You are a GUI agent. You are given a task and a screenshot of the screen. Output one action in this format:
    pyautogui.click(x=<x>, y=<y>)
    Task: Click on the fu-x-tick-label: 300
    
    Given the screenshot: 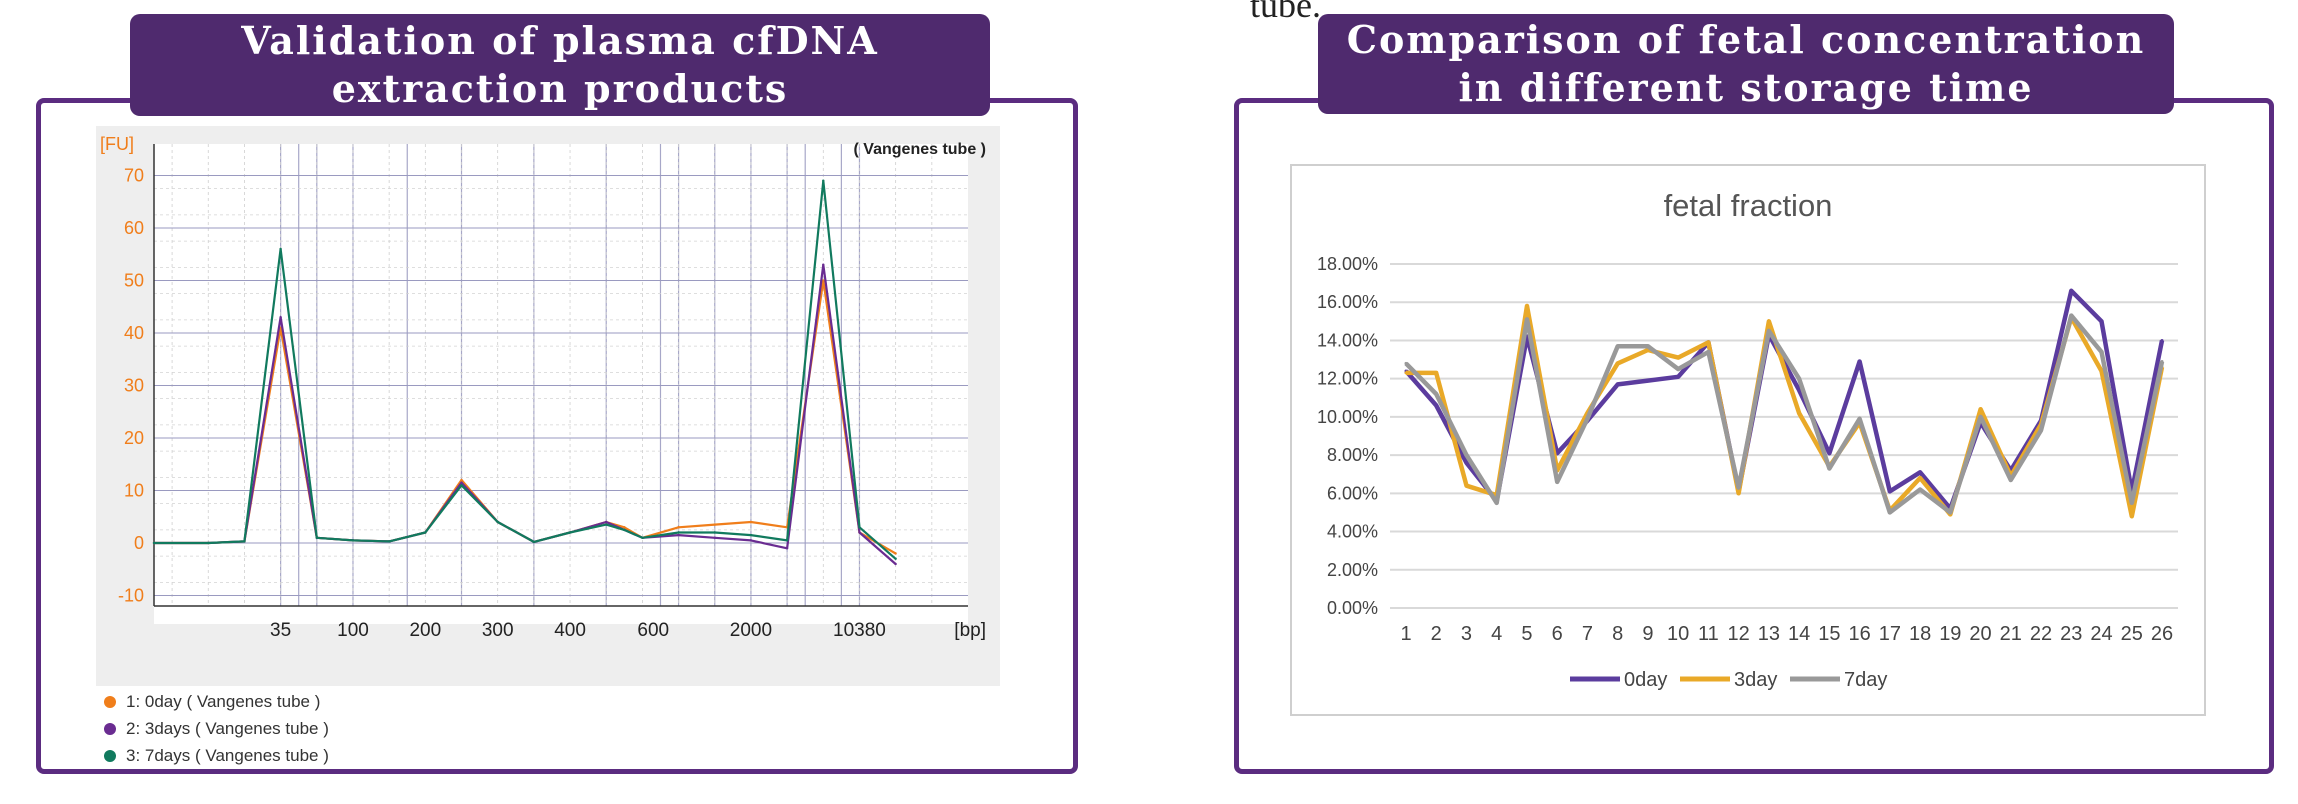 What is the action you would take?
    pyautogui.click(x=498, y=630)
    